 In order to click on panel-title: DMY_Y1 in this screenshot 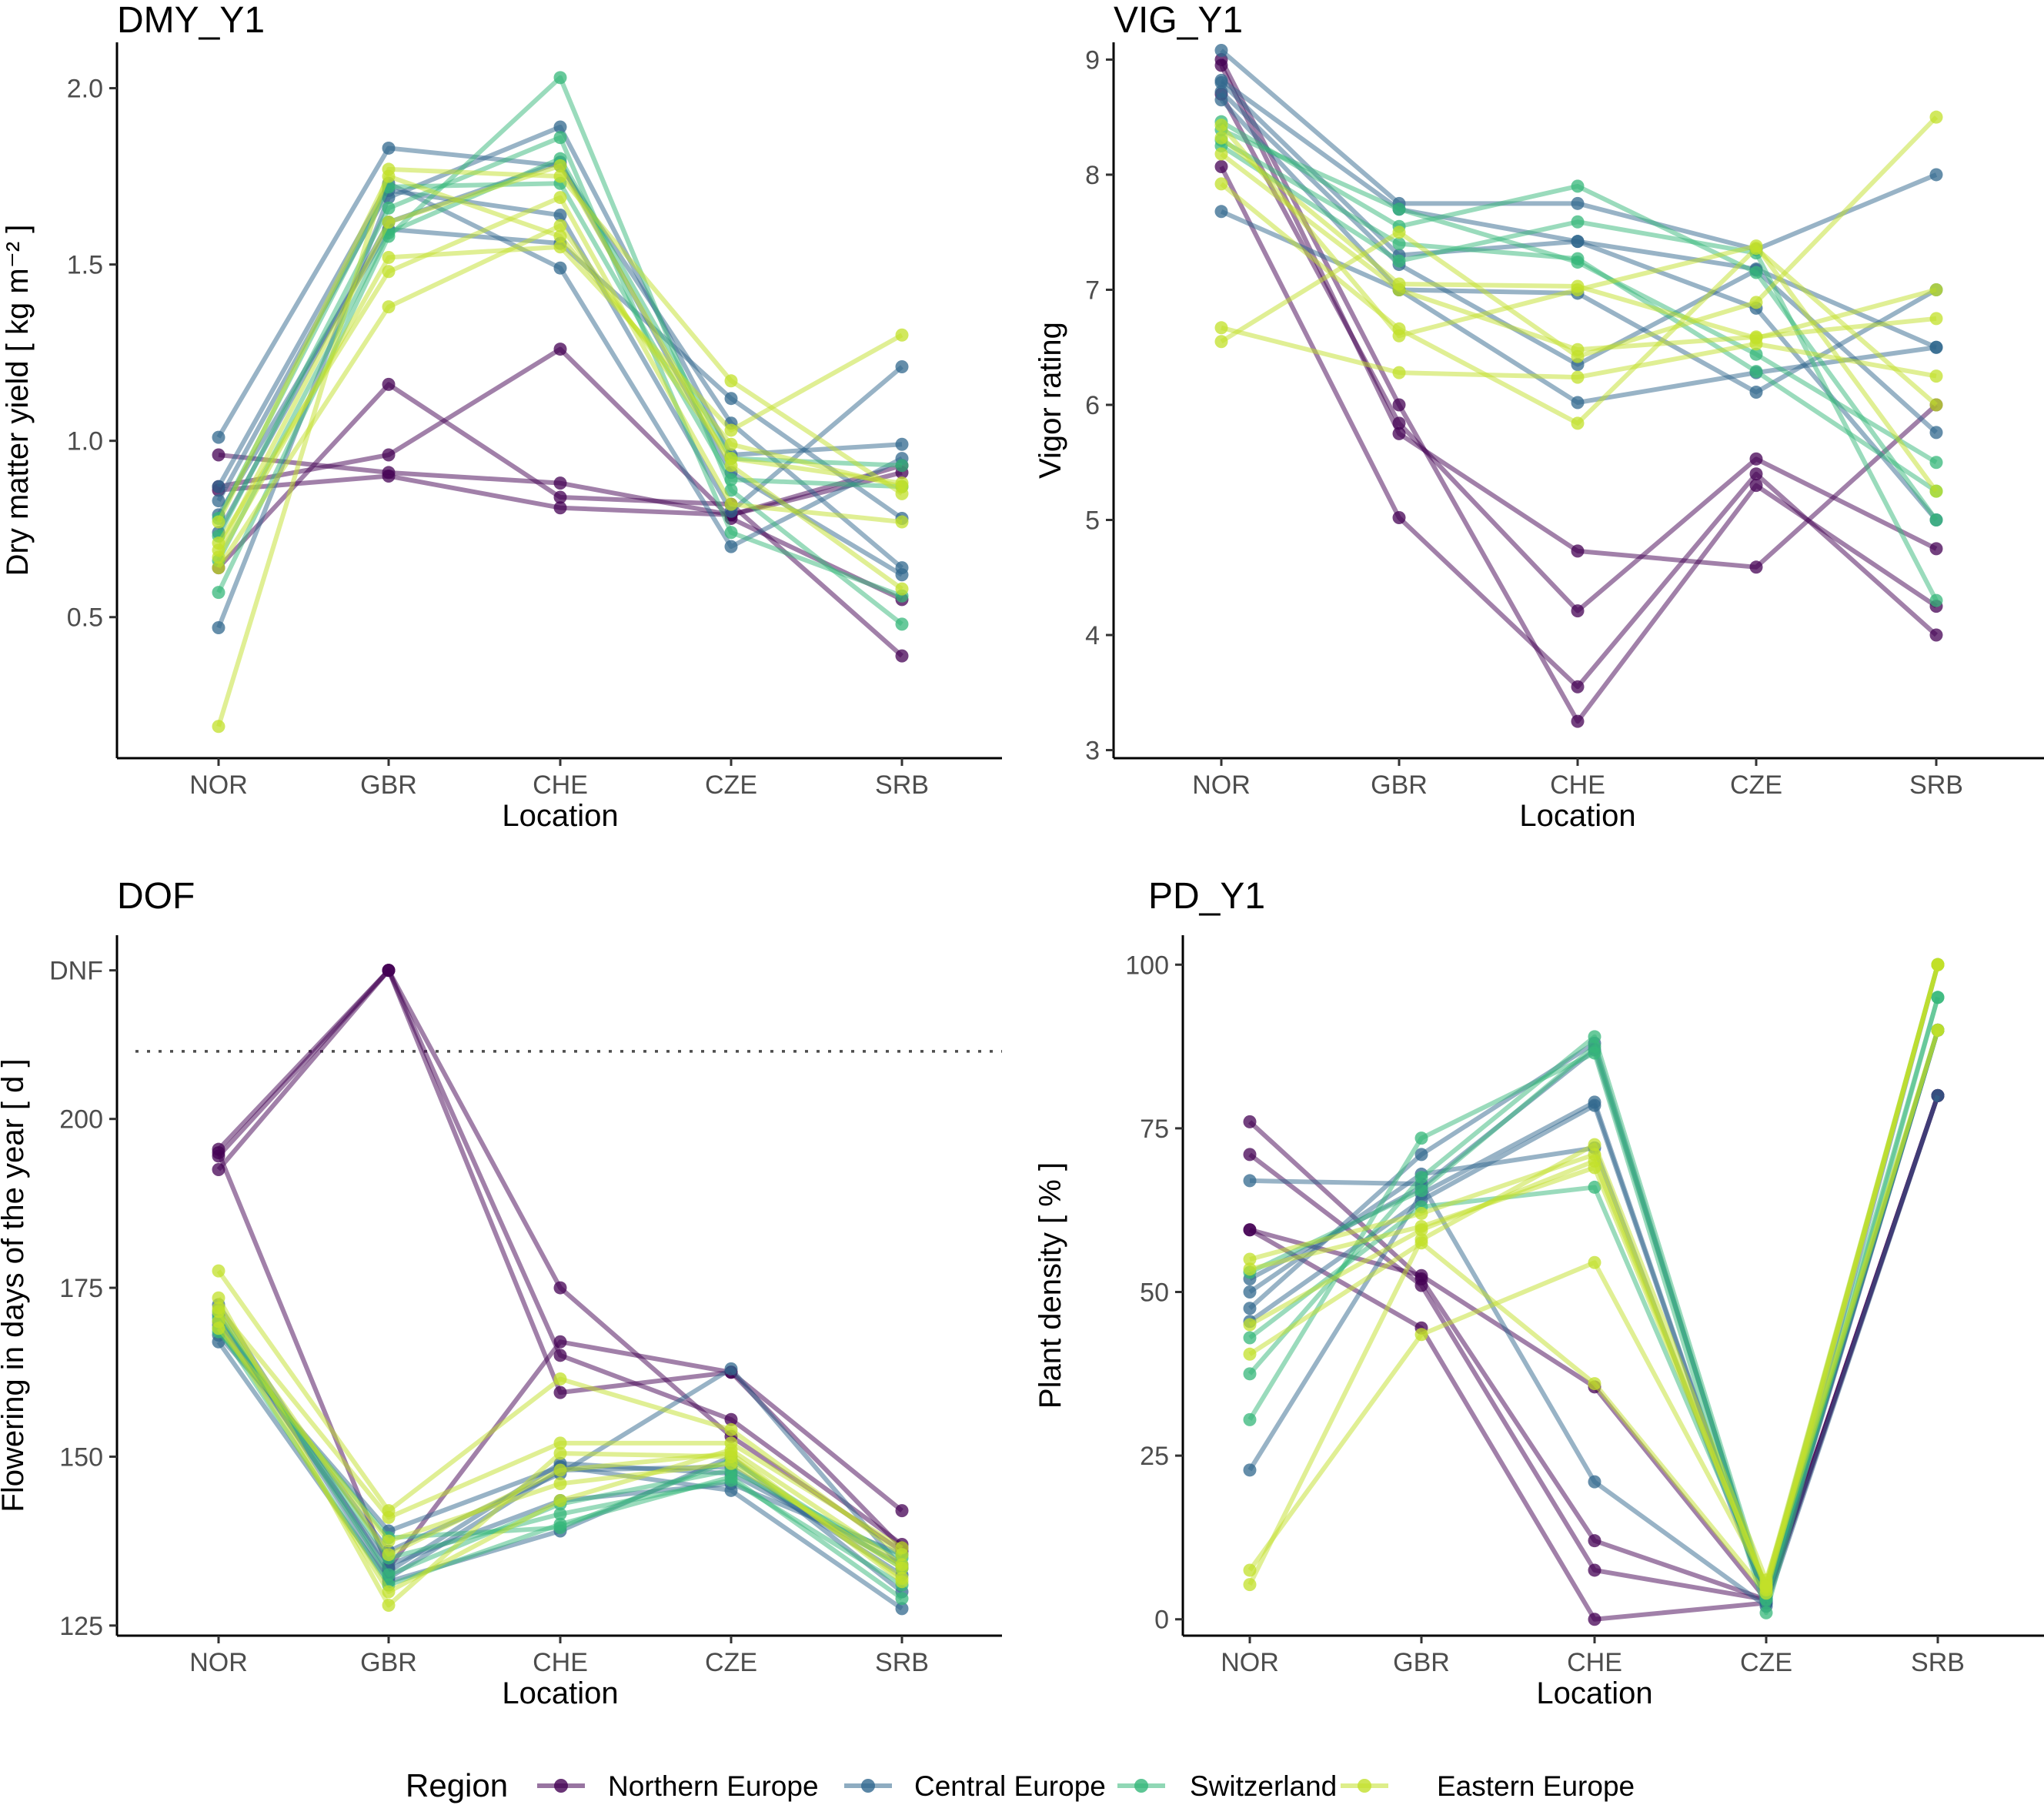, I will do `click(191, 20)`.